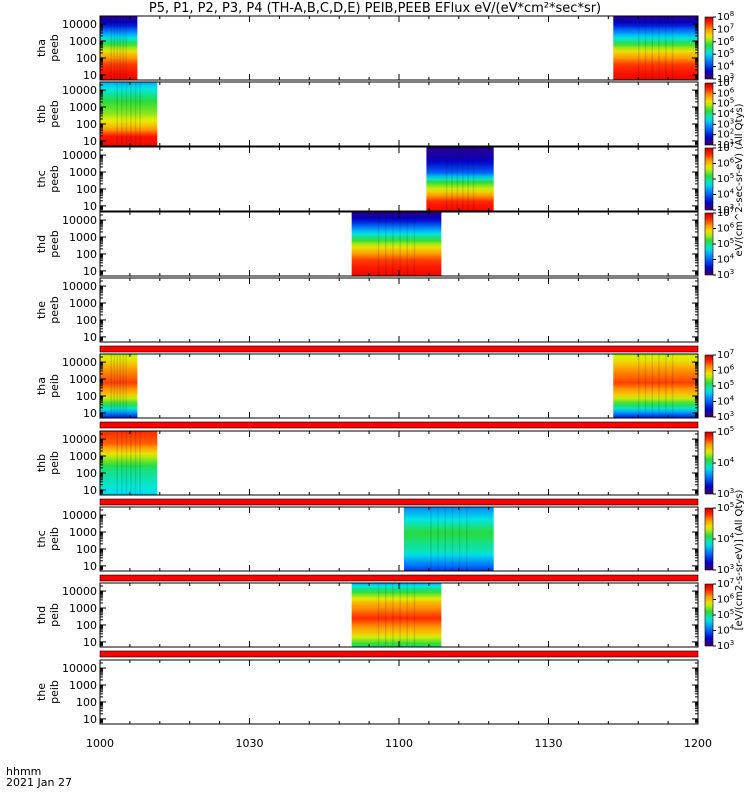 This screenshot has height=800, width=750. What do you see at coordinates (41, 310) in the screenshot?
I see `panel-ylabel-probe: the` at bounding box center [41, 310].